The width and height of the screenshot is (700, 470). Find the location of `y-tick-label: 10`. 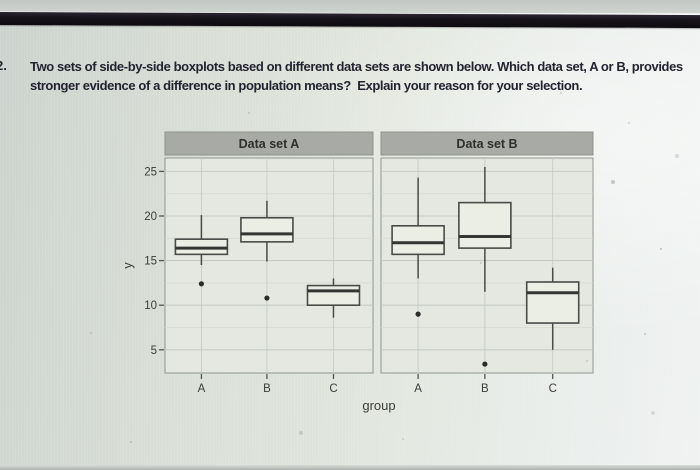

y-tick-label: 10 is located at coordinates (150, 306).